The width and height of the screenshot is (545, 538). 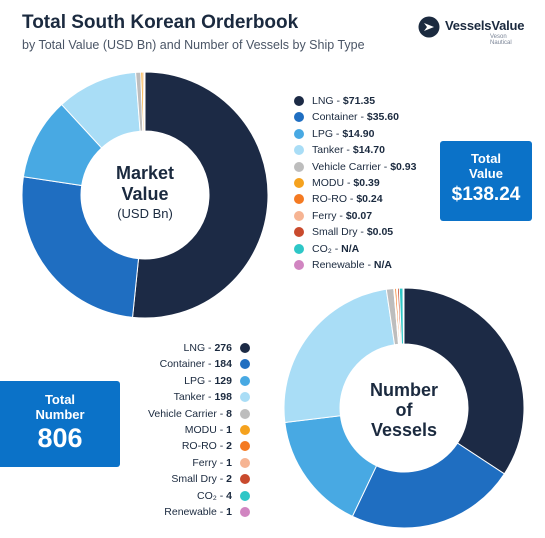 I want to click on legend-item-container: Container - $35.60, so click(x=355, y=117).